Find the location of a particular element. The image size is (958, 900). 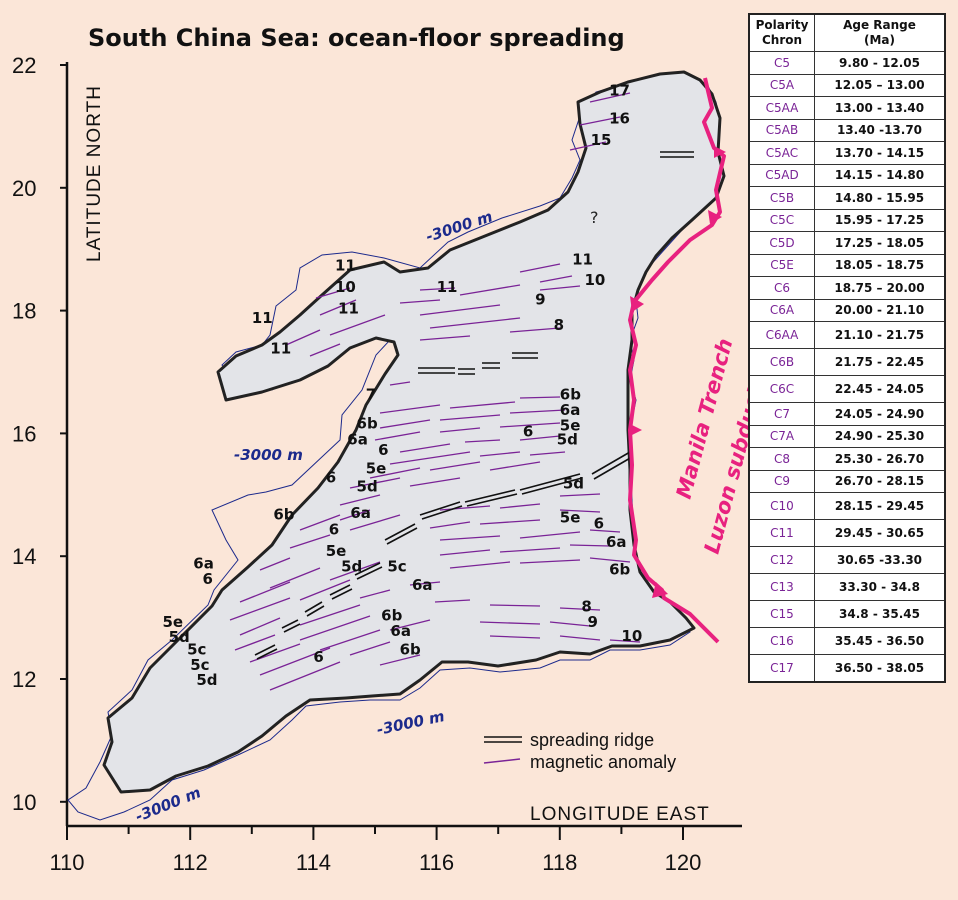

age-range-cell: 30.65 -33.30 is located at coordinates (880, 560).